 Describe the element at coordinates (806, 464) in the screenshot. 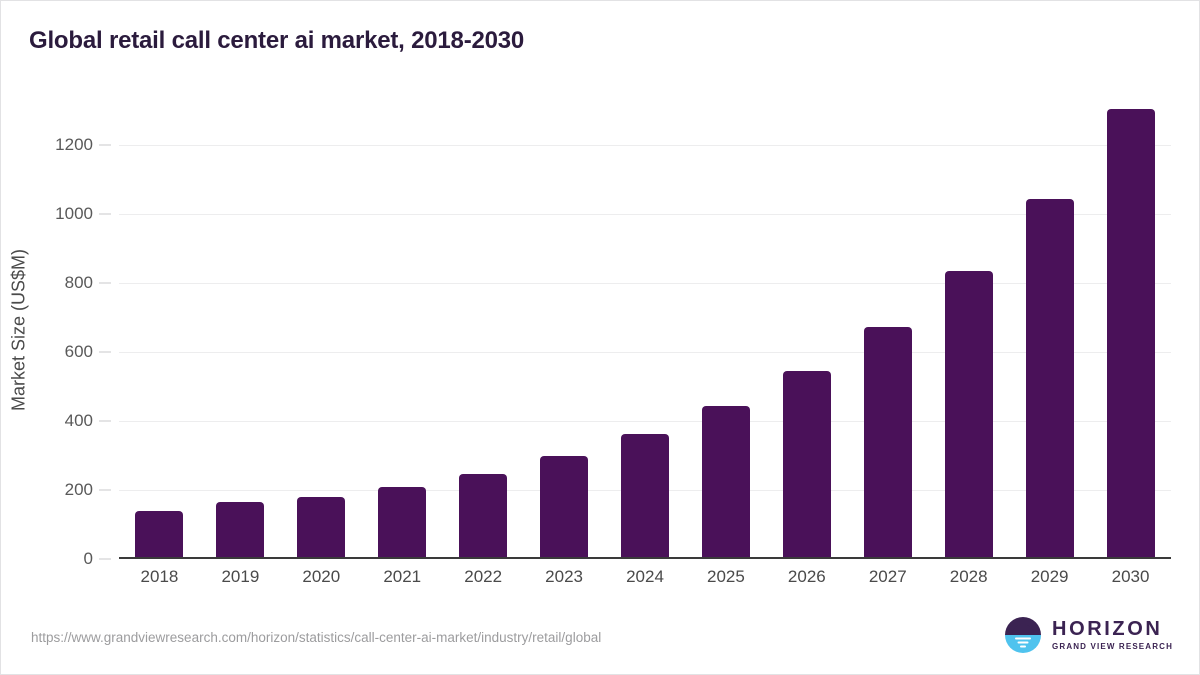

I see `bar-2026` at that location.